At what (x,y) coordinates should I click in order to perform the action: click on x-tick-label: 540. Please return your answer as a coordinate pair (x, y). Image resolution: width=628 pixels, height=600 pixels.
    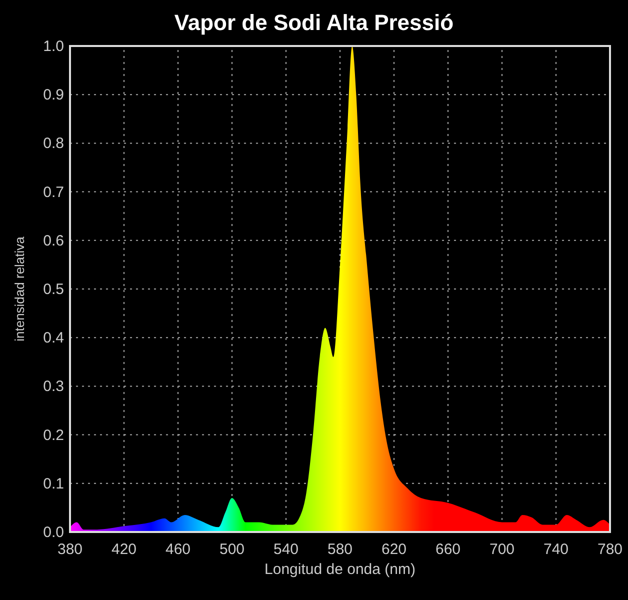
    Looking at the image, I should click on (286, 549).